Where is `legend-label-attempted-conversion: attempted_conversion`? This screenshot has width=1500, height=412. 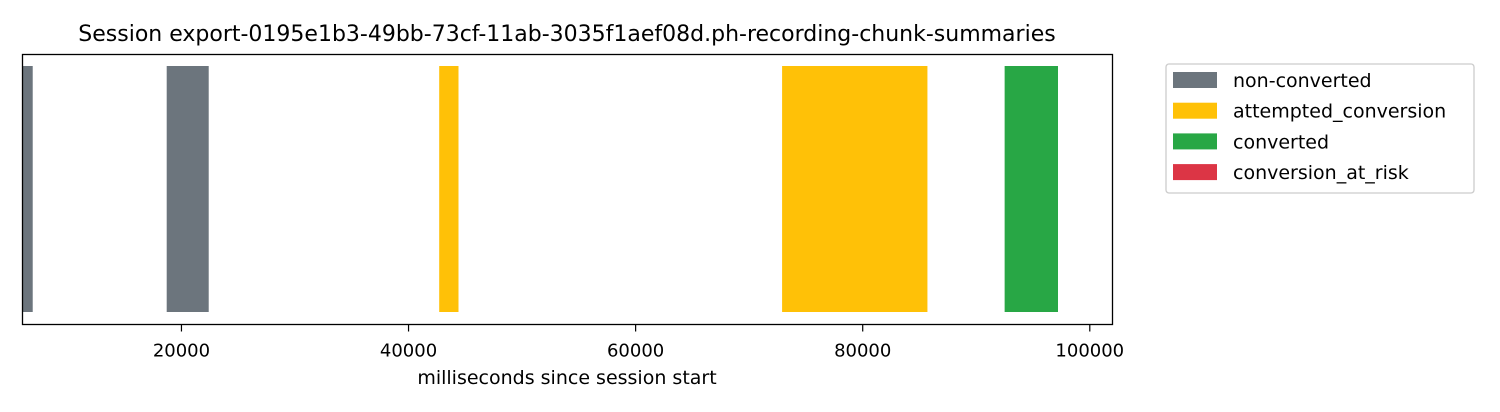
legend-label-attempted-conversion: attempted_conversion is located at coordinates (1339, 112).